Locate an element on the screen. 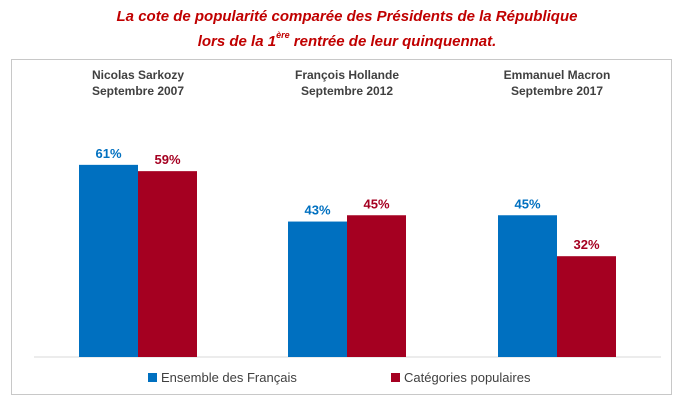  category-label-name: Nicolas Sarkozy is located at coordinates (138, 75).